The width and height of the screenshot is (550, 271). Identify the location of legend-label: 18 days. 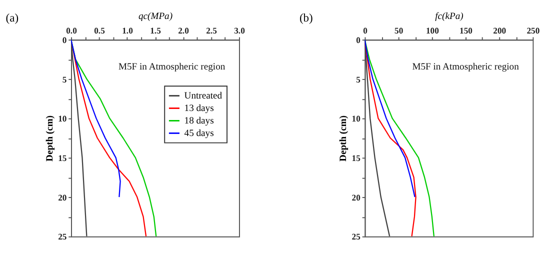
(199, 121).